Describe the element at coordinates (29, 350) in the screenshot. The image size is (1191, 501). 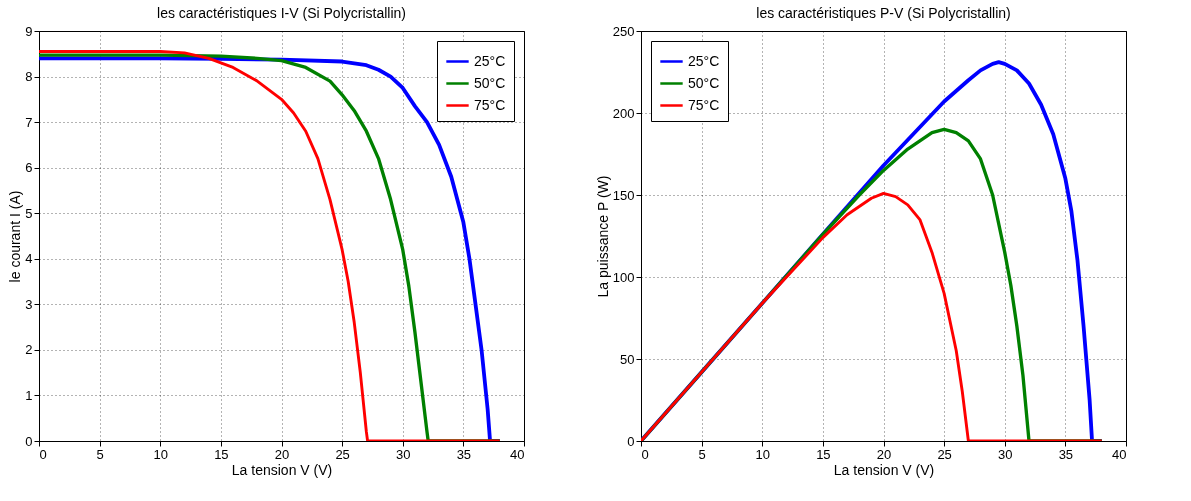
I see `y-tick-label: 2` at that location.